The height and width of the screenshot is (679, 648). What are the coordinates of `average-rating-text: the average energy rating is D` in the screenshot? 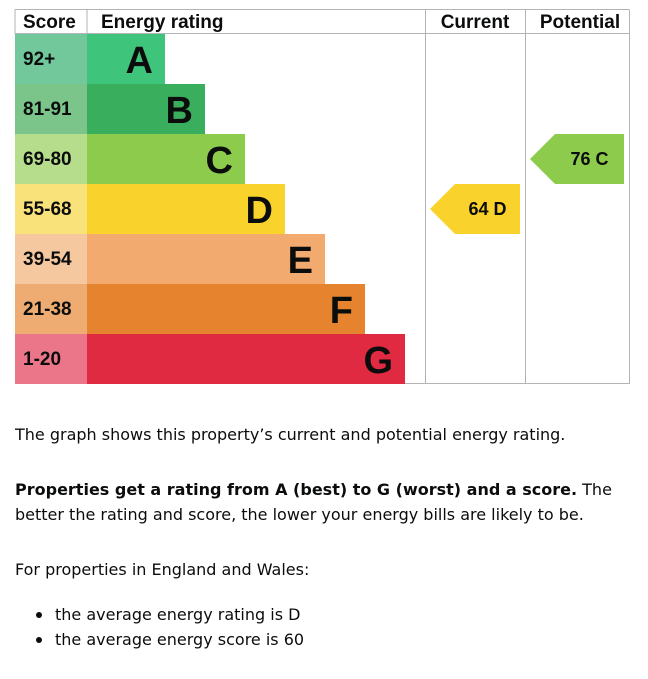 It's located at (178, 614).